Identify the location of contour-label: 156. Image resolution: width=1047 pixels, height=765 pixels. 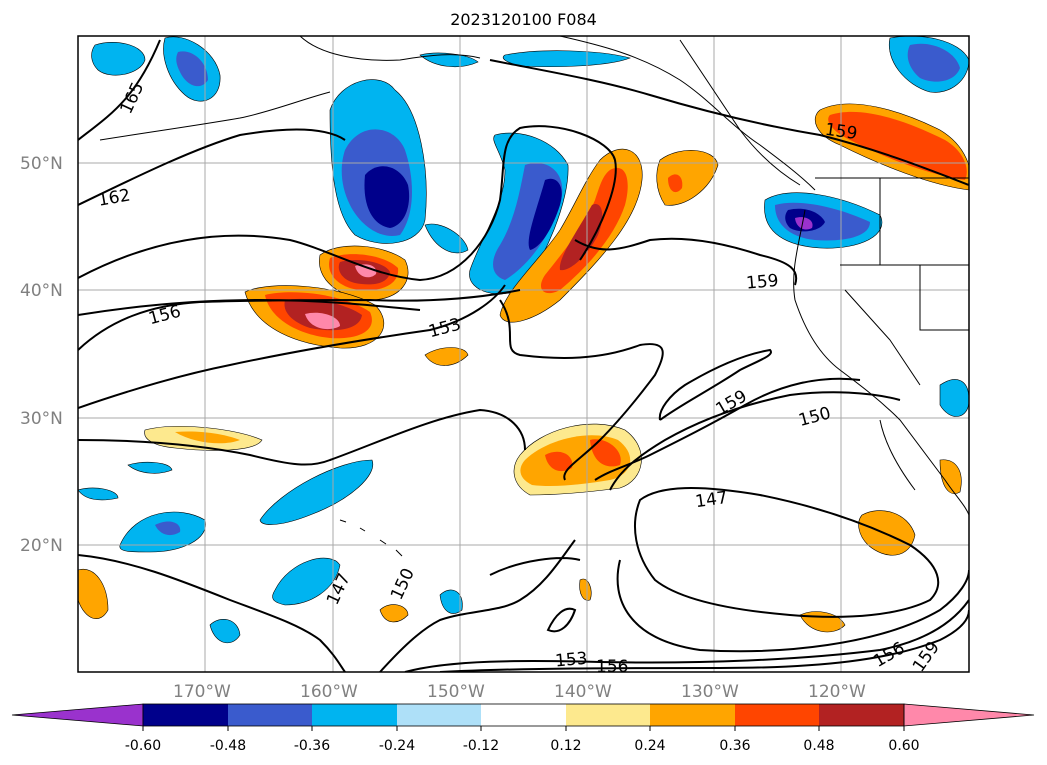
(612, 667).